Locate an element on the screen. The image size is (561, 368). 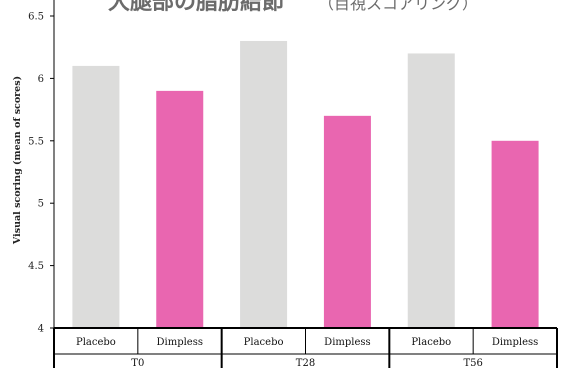
y-tick-label: 6.5 is located at coordinates (36, 17).